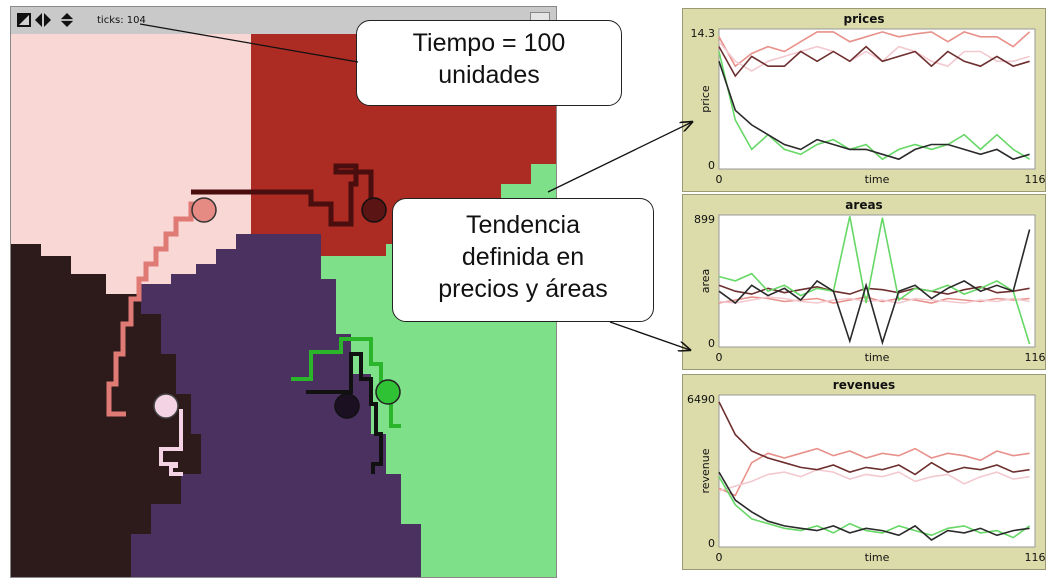 Image resolution: width=1047 pixels, height=578 pixels. Describe the element at coordinates (864, 19) in the screenshot. I see `plot-title: prices` at that location.